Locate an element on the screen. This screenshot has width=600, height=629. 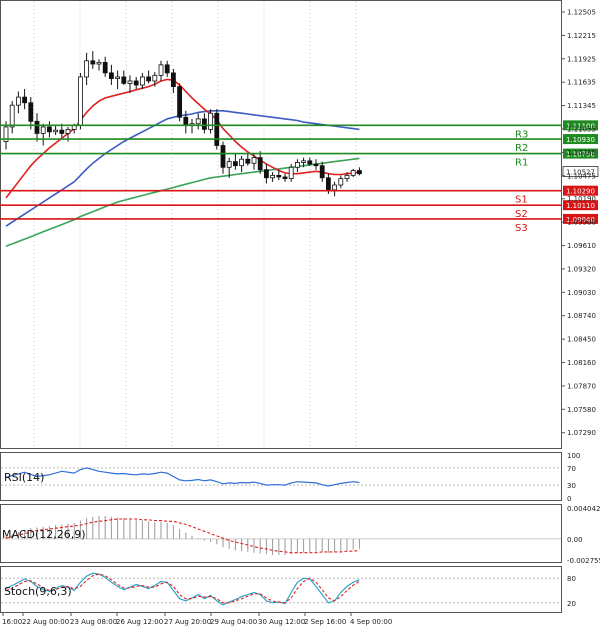
level-price-label: 1.10290 is located at coordinates (580, 192).